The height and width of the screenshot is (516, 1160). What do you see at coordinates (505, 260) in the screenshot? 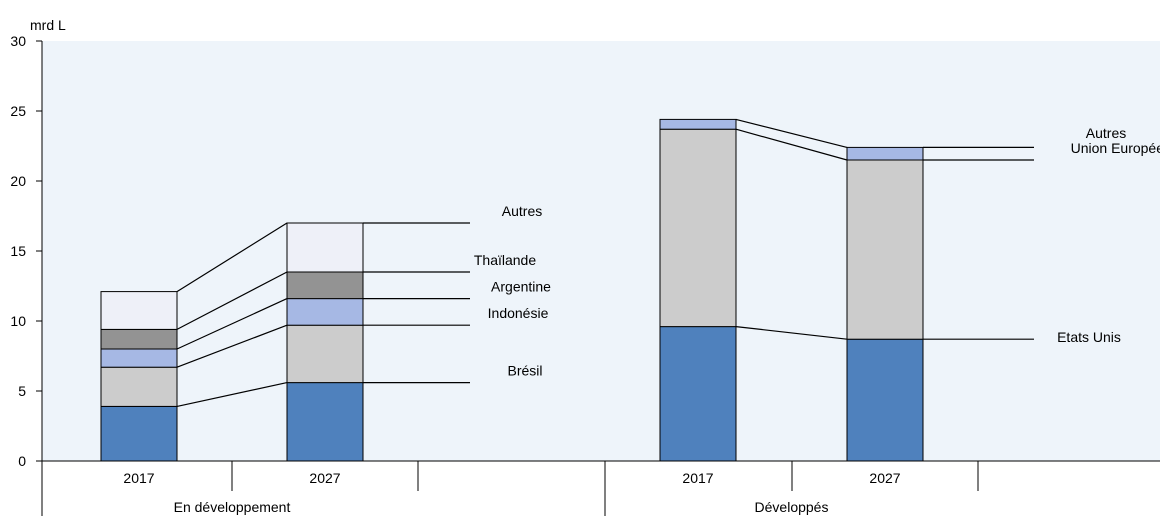
I see `series-label: Thaïlande` at bounding box center [505, 260].